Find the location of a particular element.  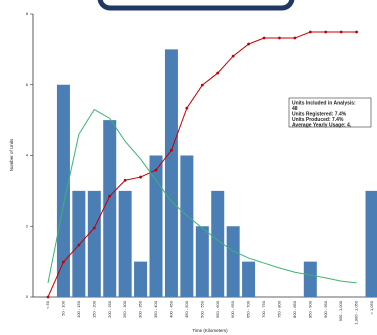

annotation-line: 48 is located at coordinates (295, 109).